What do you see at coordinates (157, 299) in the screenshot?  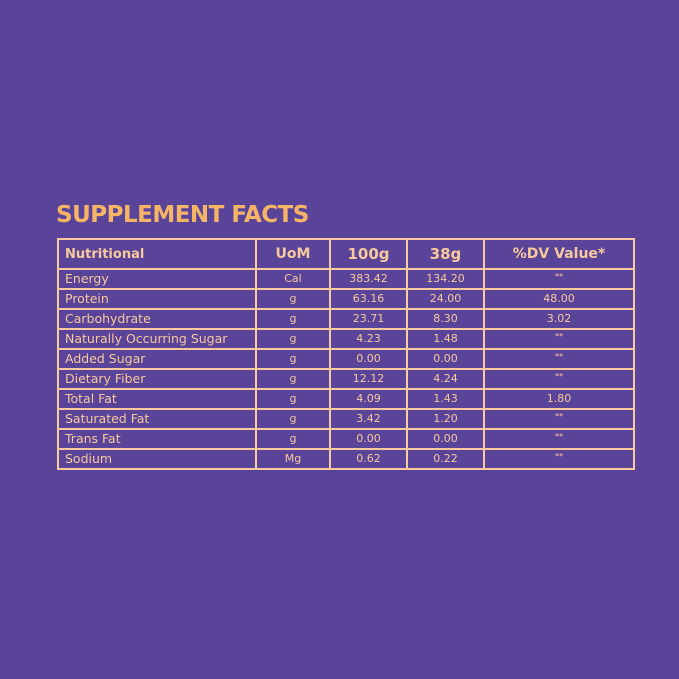 I see `nutrient-name: Protein` at bounding box center [157, 299].